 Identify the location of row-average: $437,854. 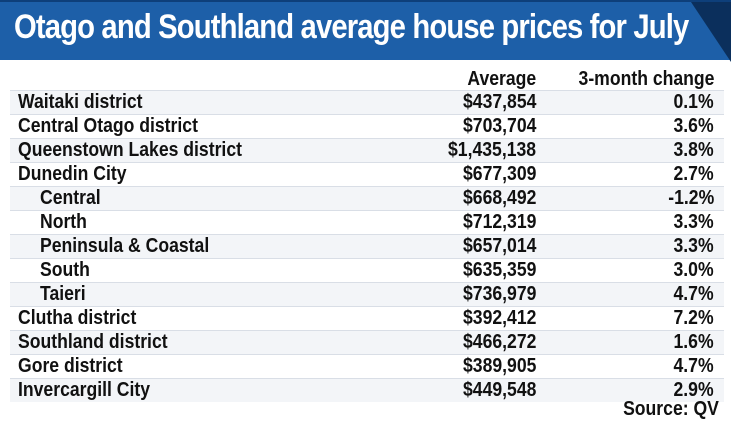
(499, 102).